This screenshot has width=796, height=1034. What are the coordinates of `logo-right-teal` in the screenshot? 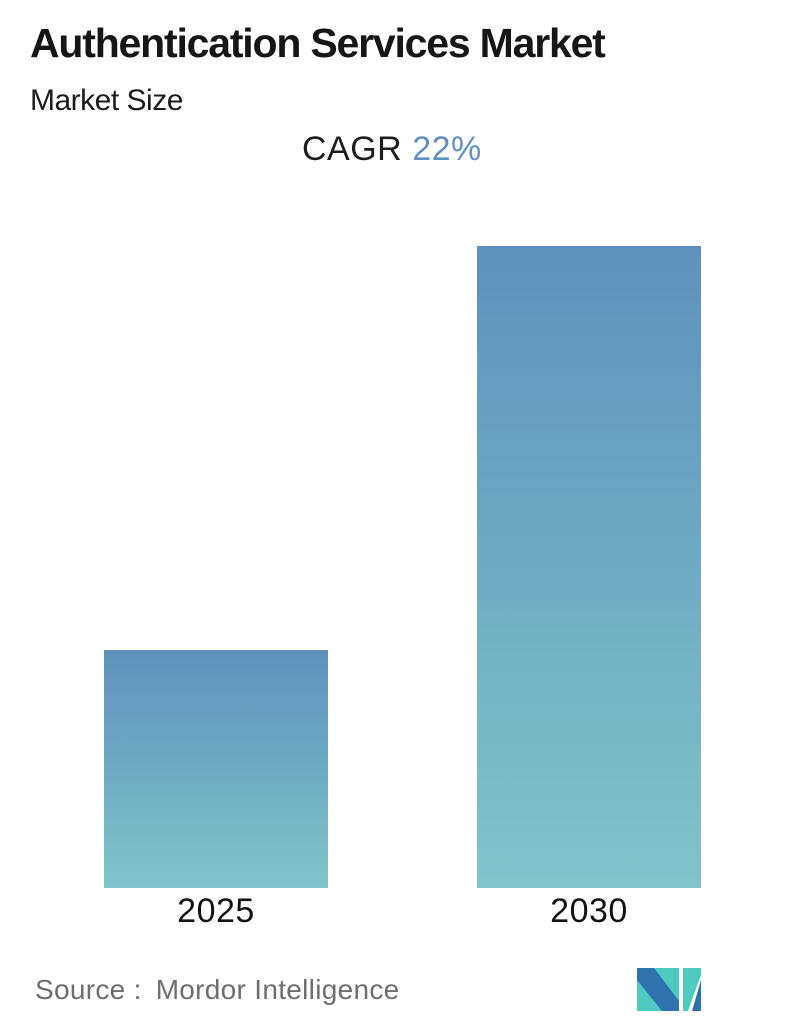 It's located at (692, 989).